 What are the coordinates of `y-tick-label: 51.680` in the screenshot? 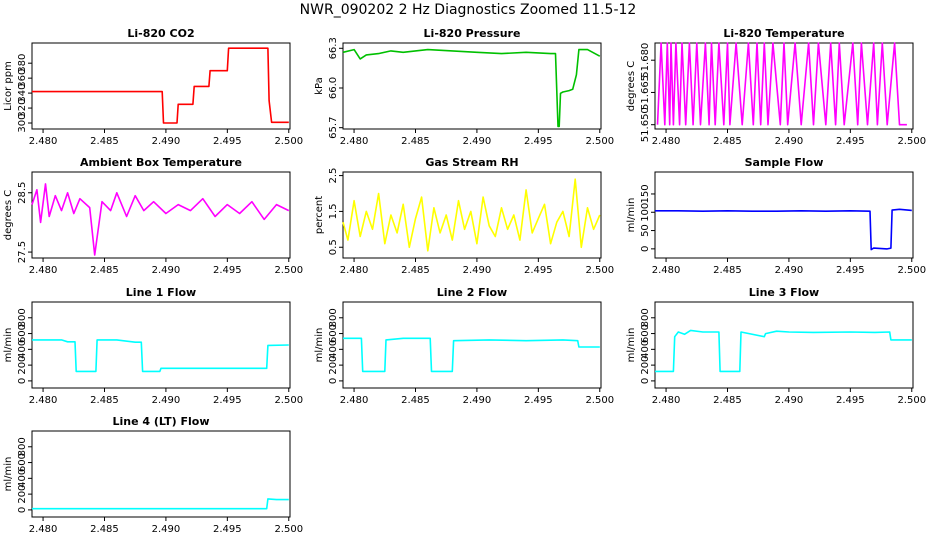 It's located at (645, 60).